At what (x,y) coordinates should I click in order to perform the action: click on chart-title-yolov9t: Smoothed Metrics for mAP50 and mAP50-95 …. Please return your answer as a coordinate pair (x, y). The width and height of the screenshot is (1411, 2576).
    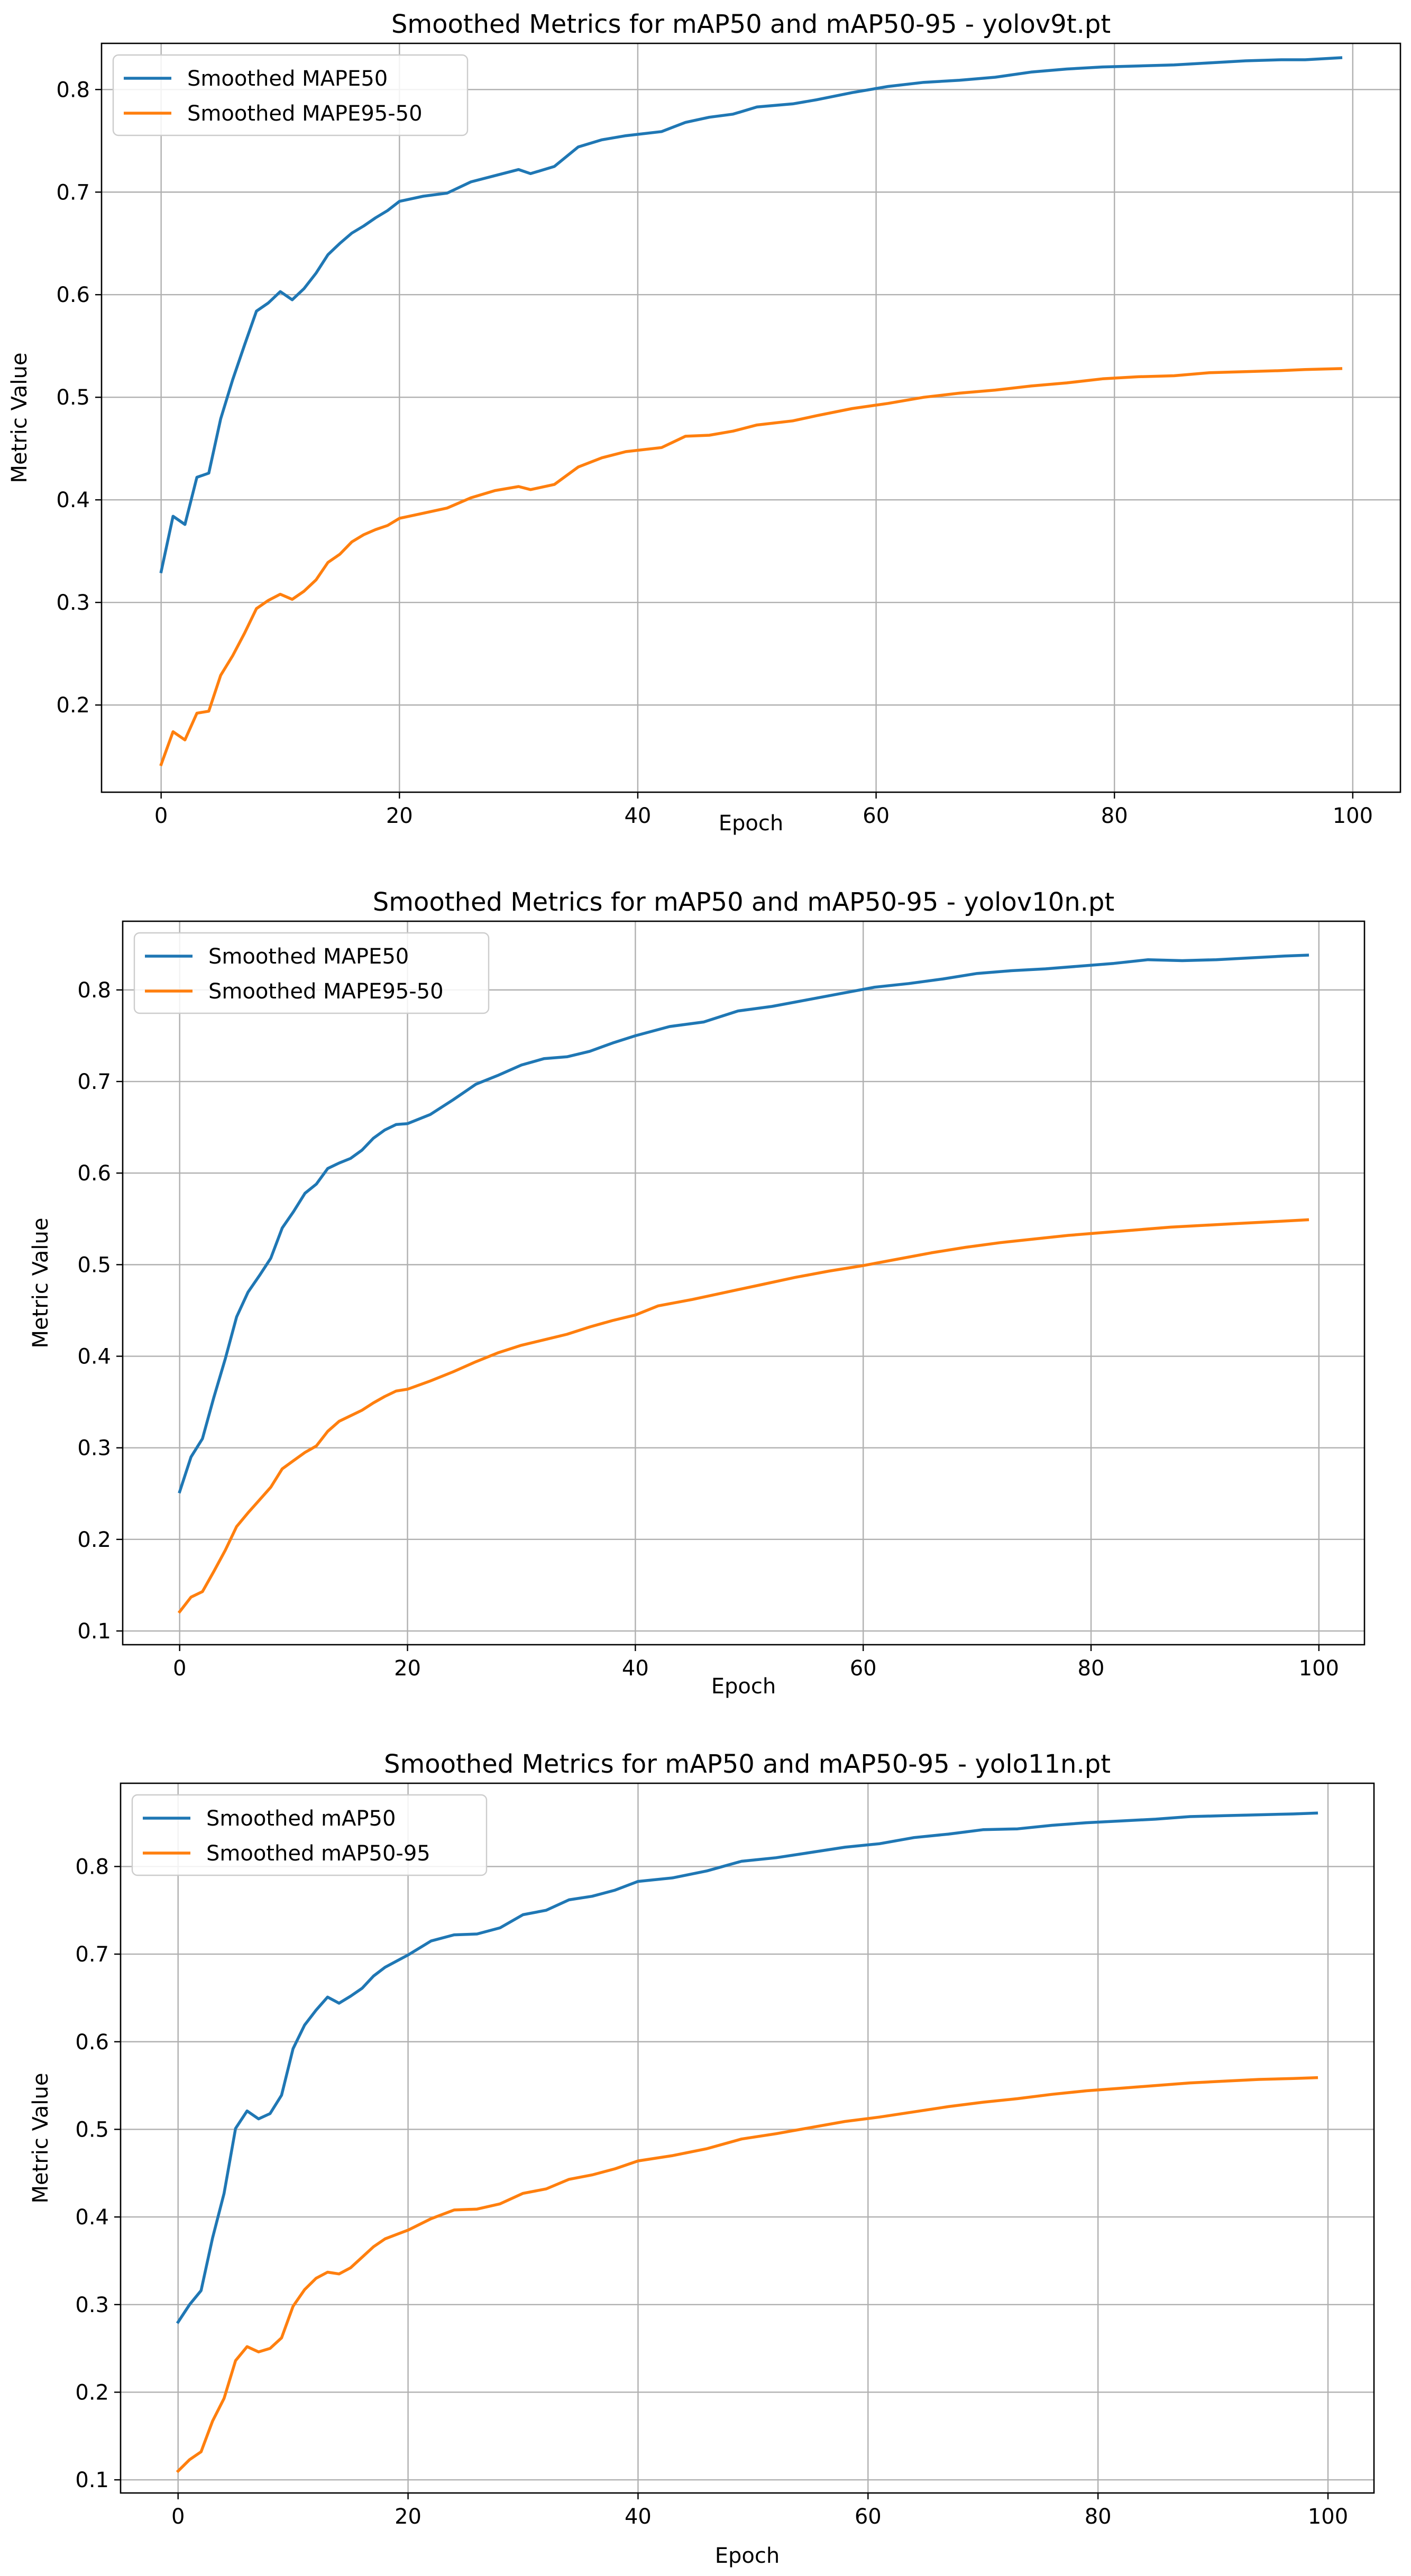
    Looking at the image, I should click on (751, 25).